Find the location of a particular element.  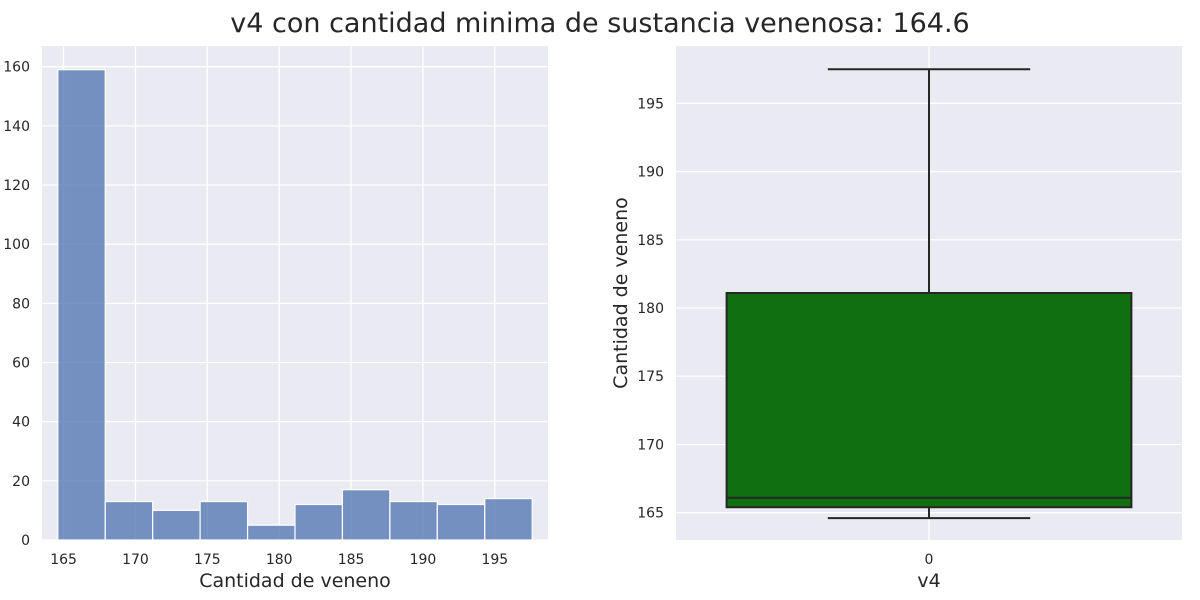

histogram-x-tick-label: 190 is located at coordinates (423, 560).